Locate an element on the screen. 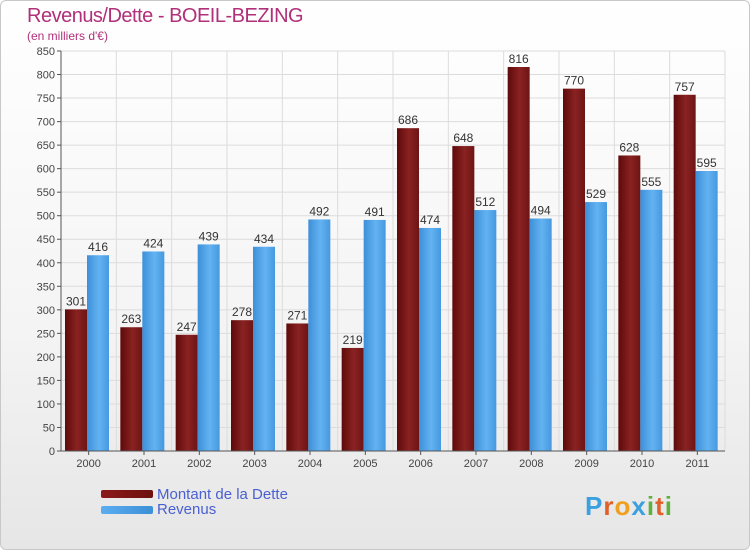  chart-subtitle: (en milliers d'€) is located at coordinates (67, 36).